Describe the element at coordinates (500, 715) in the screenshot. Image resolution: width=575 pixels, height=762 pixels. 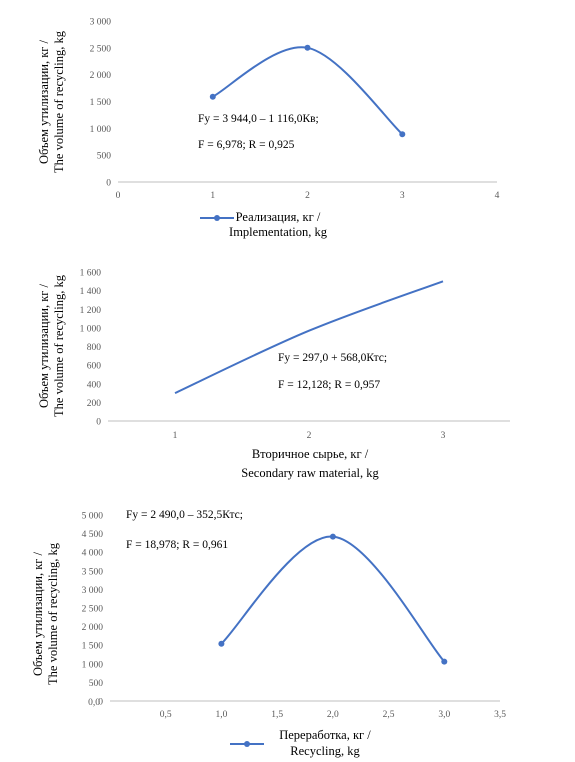
I see `x-tick-label: 3,5` at that location.